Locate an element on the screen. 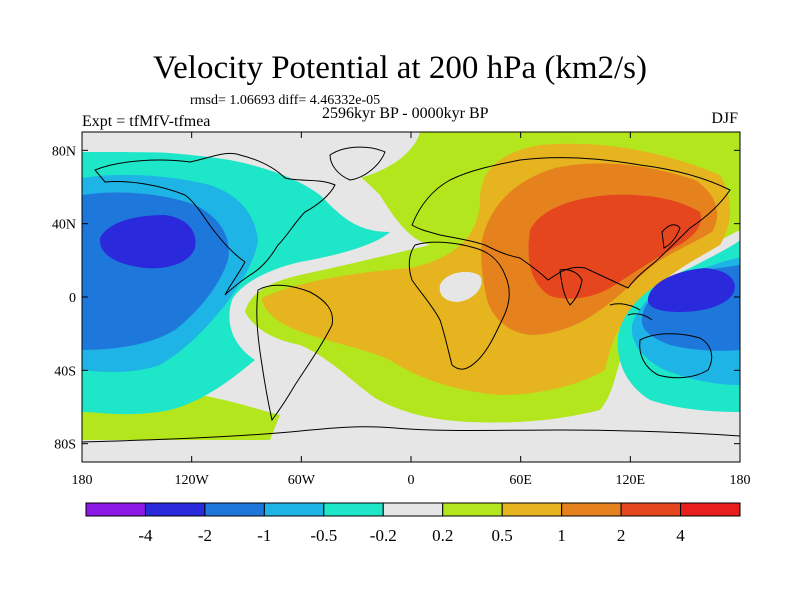 Image resolution: width=800 pixels, height=600 pixels. coastline-japan is located at coordinates (671, 236).